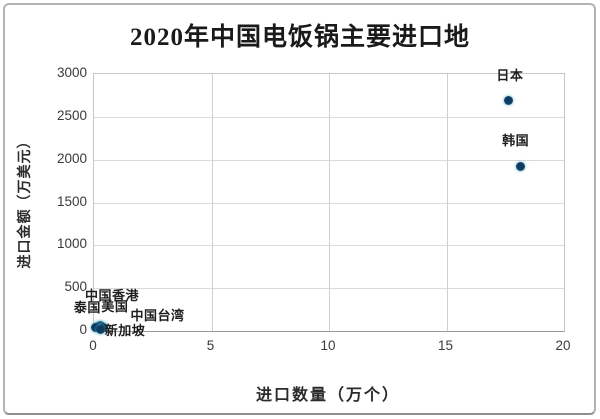 This screenshot has height=419, width=600. I want to click on data-point-japan, so click(509, 100).